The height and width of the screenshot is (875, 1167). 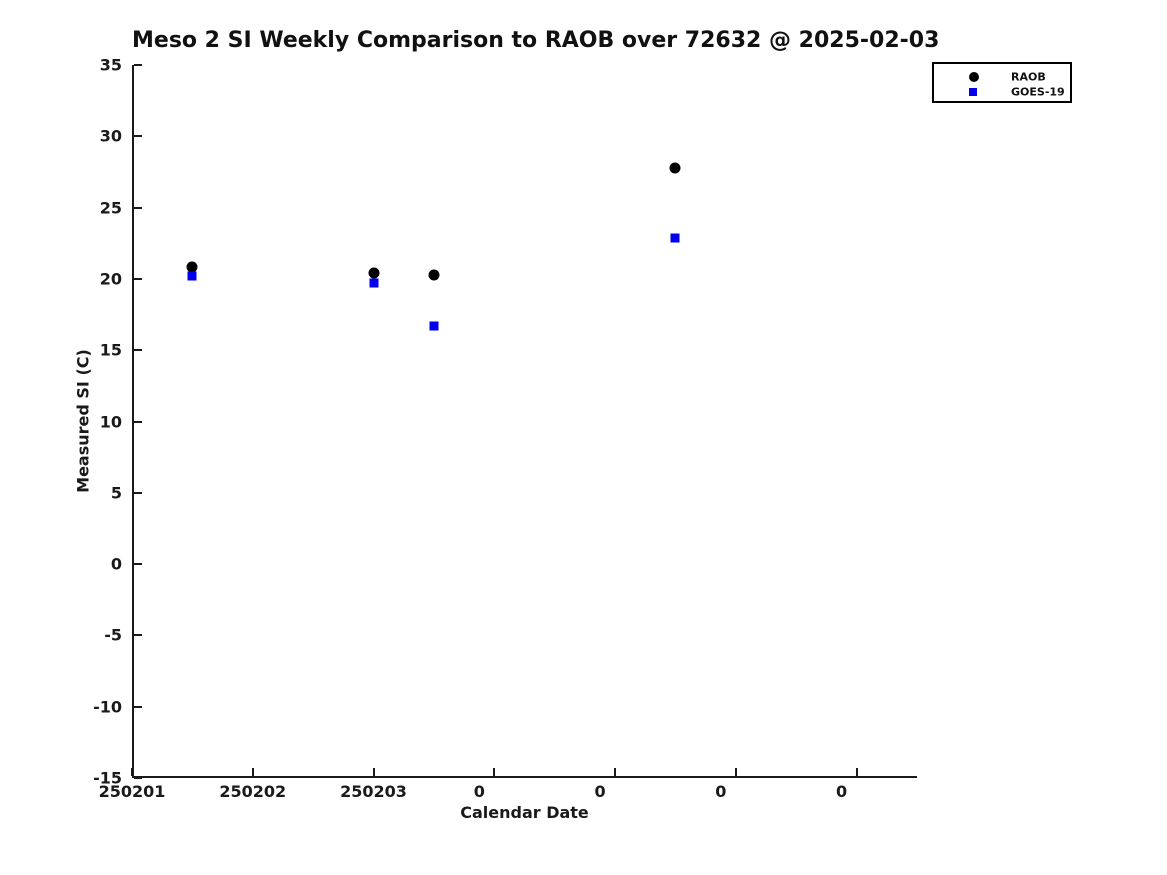 What do you see at coordinates (116, 564) in the screenshot?
I see `y-axis-tick-label: 0` at bounding box center [116, 564].